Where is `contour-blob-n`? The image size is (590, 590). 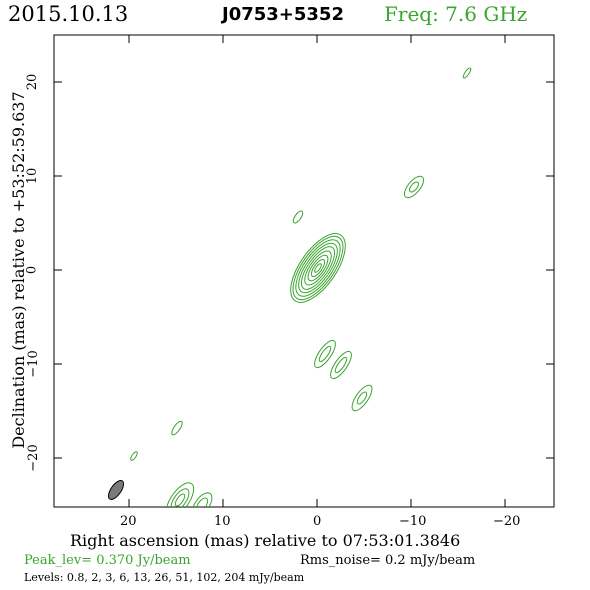
contour-blob-n is located at coordinates (298, 217).